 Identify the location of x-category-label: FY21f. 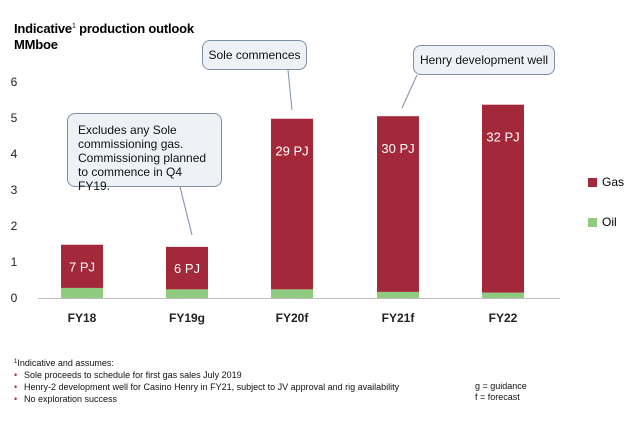
(399, 318).